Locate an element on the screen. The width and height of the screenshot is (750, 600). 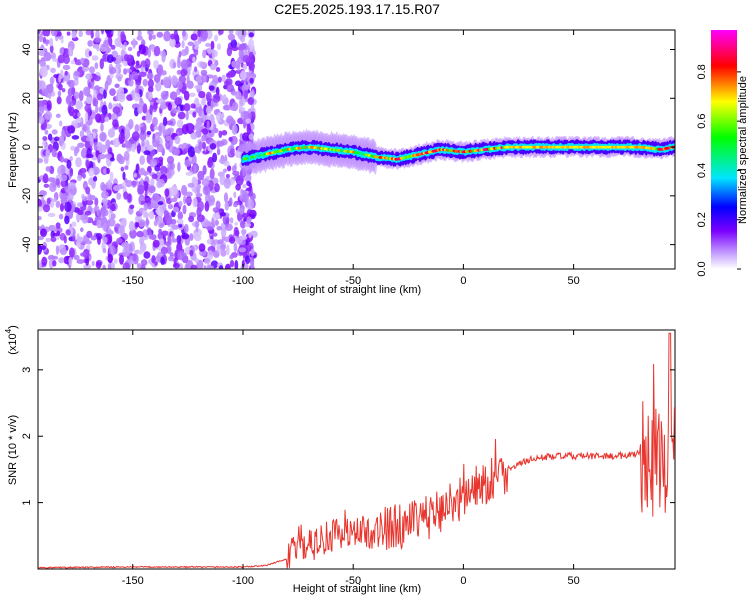
heatmap-x-tick-label: -150 is located at coordinates (133, 281).